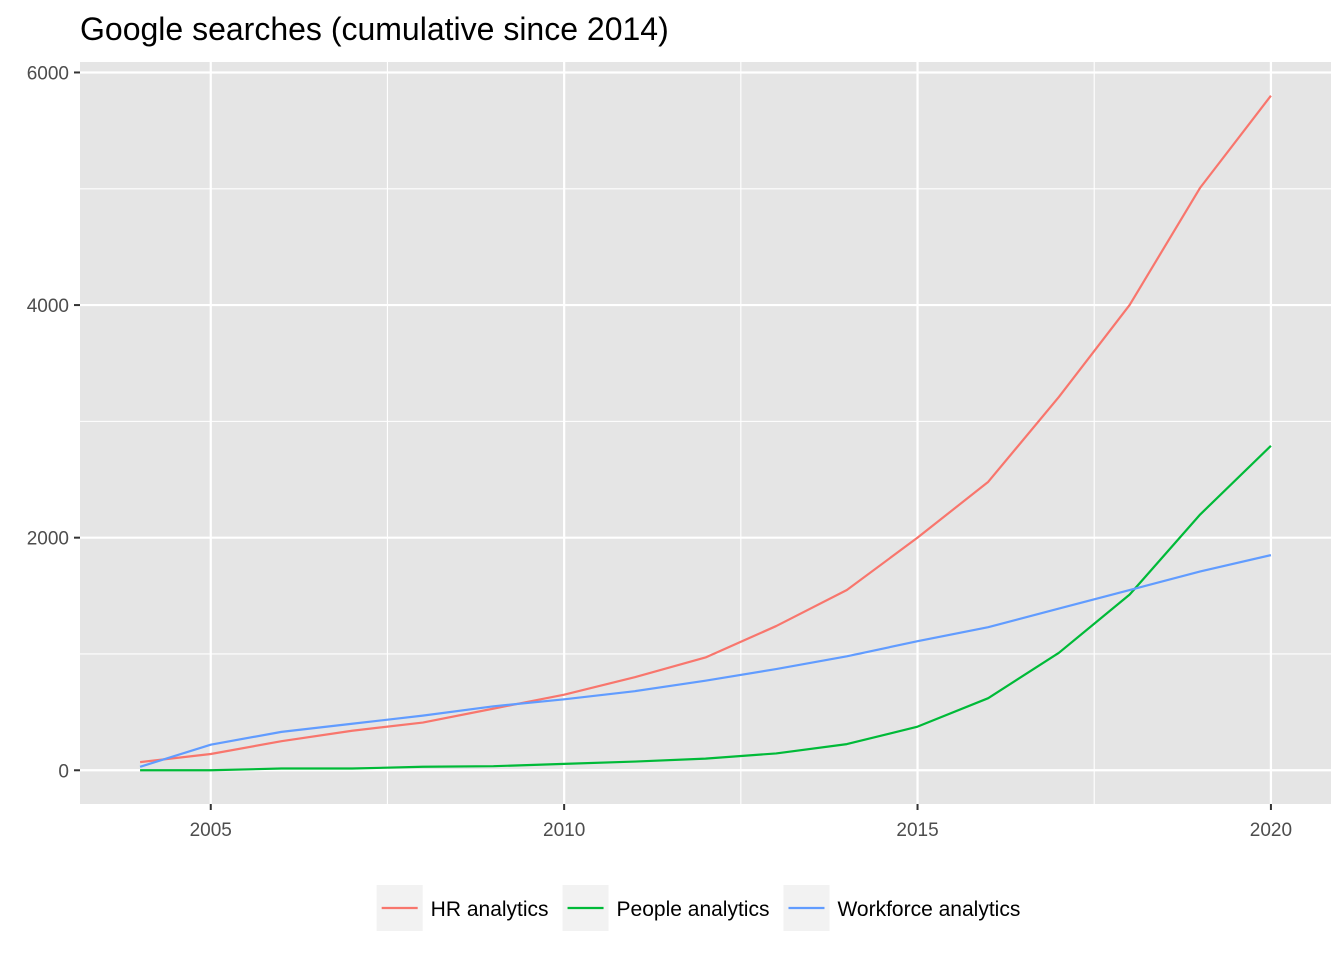  What do you see at coordinates (741, 822) in the screenshot?
I see `x-axis: 2005 2010 2015 2020` at bounding box center [741, 822].